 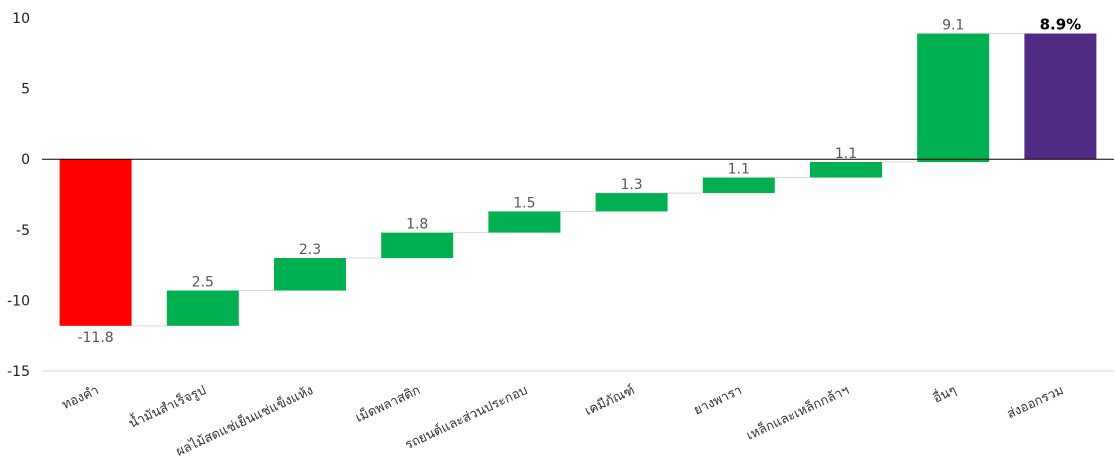 What do you see at coordinates (631, 185) in the screenshot?
I see `data-label: 1.3` at bounding box center [631, 185].